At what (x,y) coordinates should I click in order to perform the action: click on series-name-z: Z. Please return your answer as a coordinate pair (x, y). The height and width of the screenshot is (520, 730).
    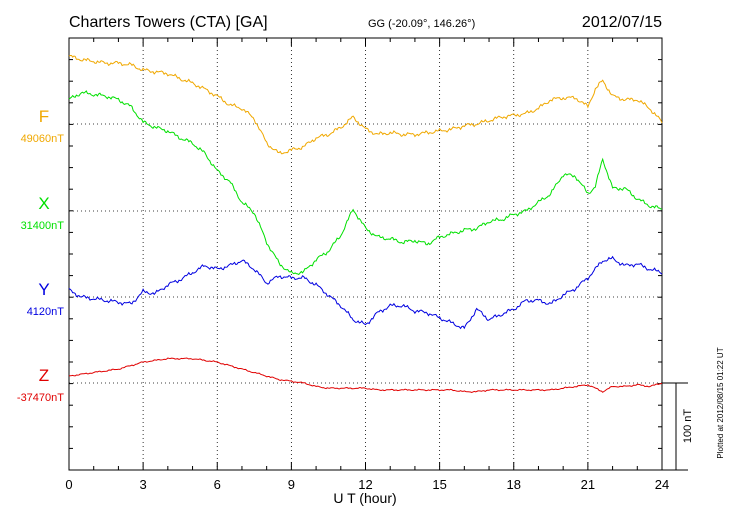
    Looking at the image, I should click on (44, 375).